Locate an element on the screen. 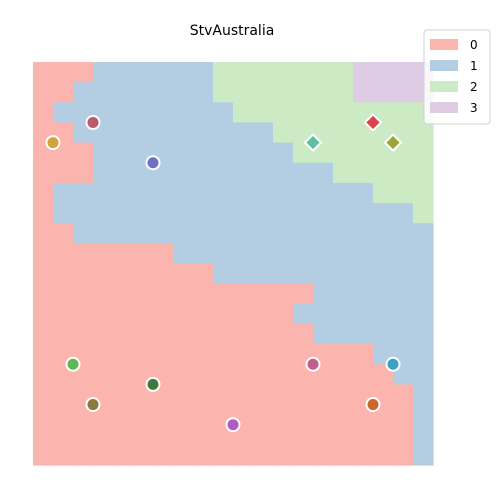  legend-label: 0 is located at coordinates (474, 45).